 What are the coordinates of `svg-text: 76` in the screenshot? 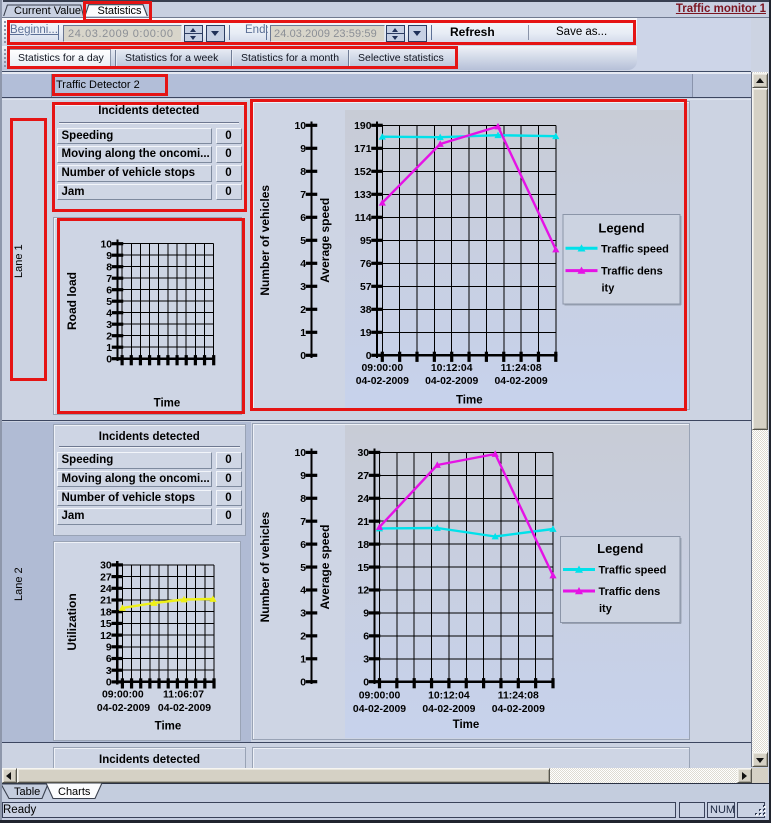 It's located at (366, 264).